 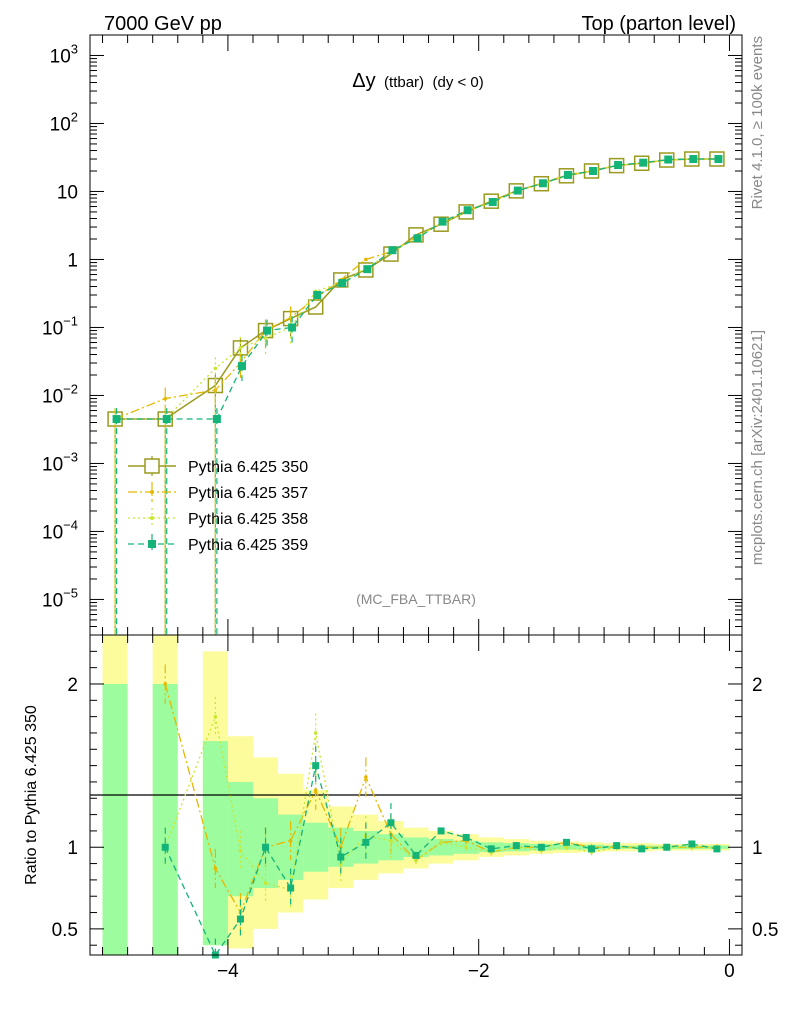 I want to click on main-ytick-label-base: 1, so click(x=72, y=260).